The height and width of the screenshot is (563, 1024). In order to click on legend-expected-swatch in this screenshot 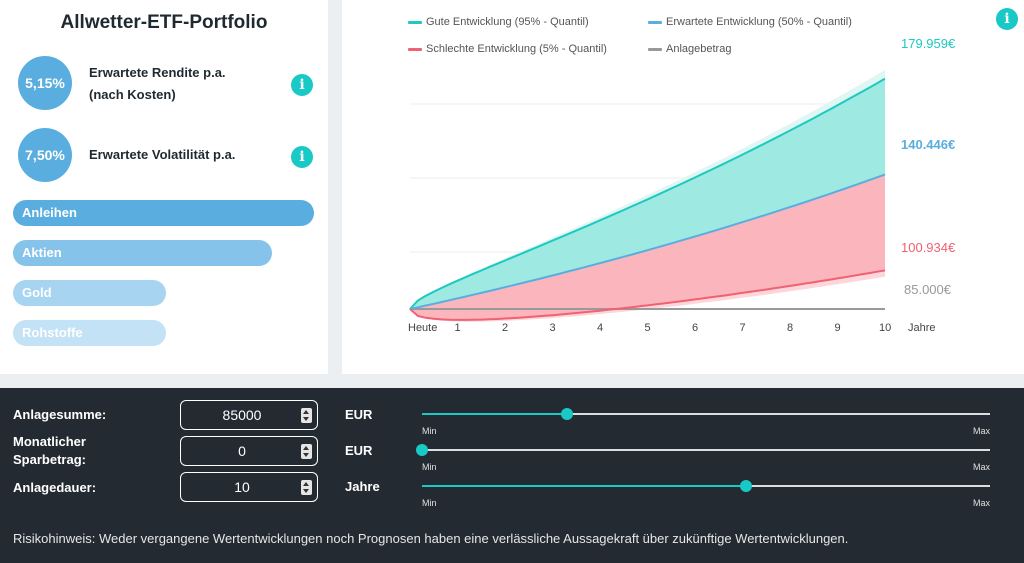, I will do `click(655, 22)`.